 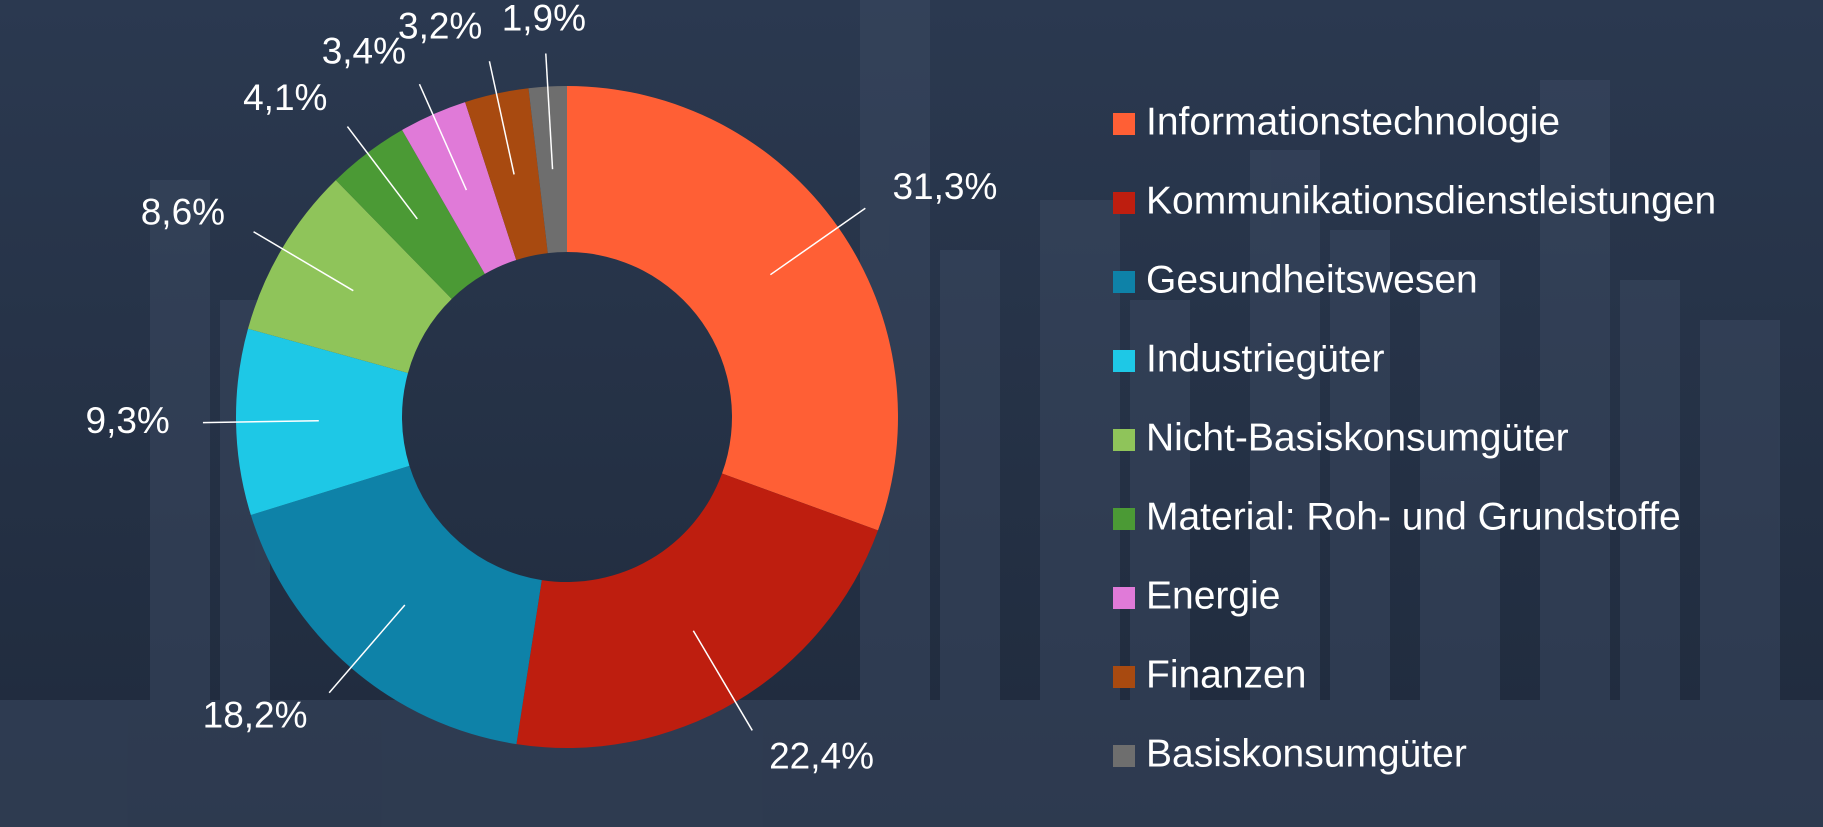 What do you see at coordinates (364, 51) in the screenshot?
I see `data-label: 3,4%` at bounding box center [364, 51].